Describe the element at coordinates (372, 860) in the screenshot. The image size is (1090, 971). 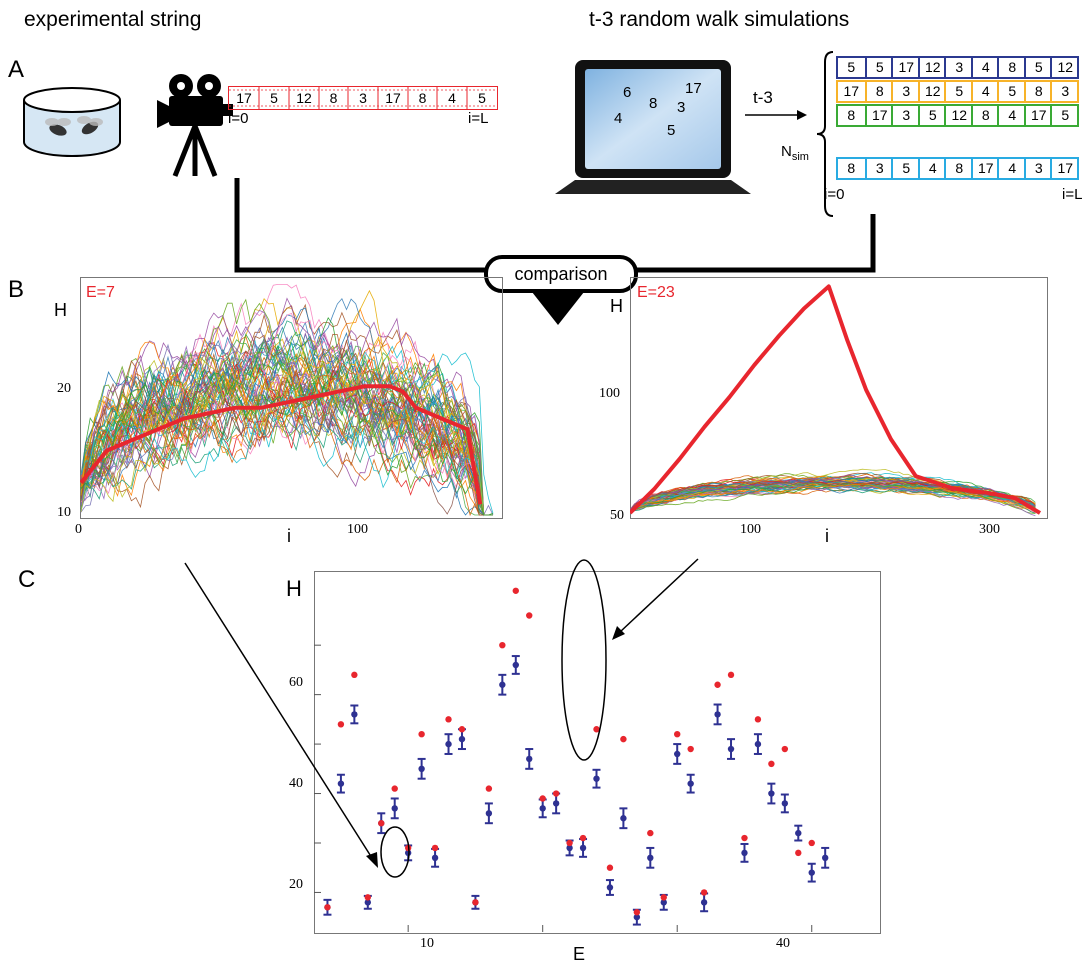
I see `arrow-head-icon` at that location.